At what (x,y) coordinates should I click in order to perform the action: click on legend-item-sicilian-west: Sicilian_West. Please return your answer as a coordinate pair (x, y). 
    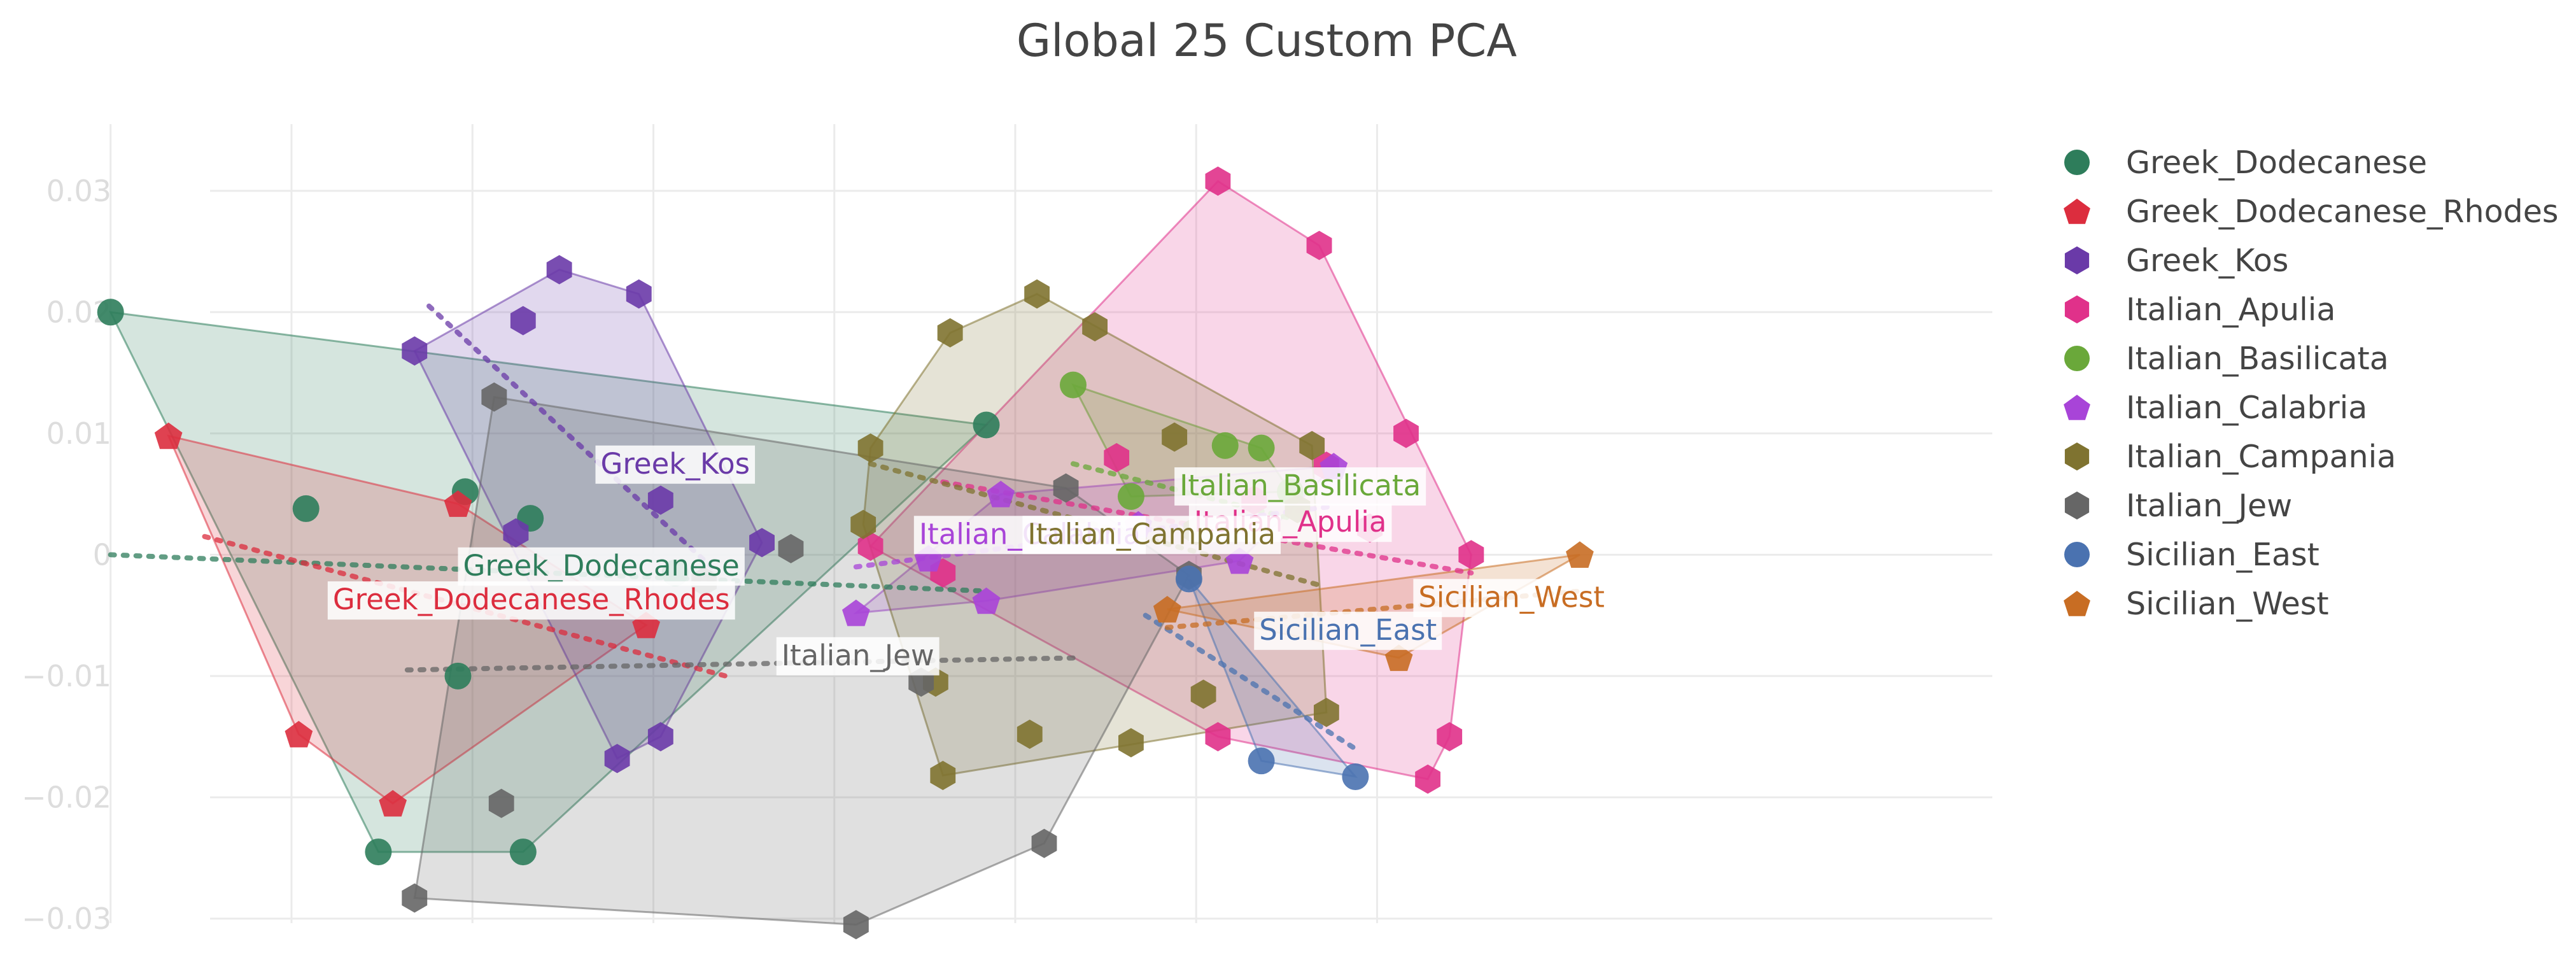
    Looking at the image, I should click on (2197, 604).